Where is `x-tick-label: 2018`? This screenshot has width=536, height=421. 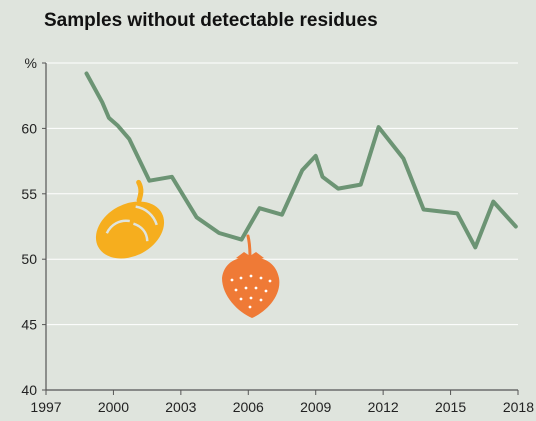 x-tick-label: 2018 is located at coordinates (518, 407).